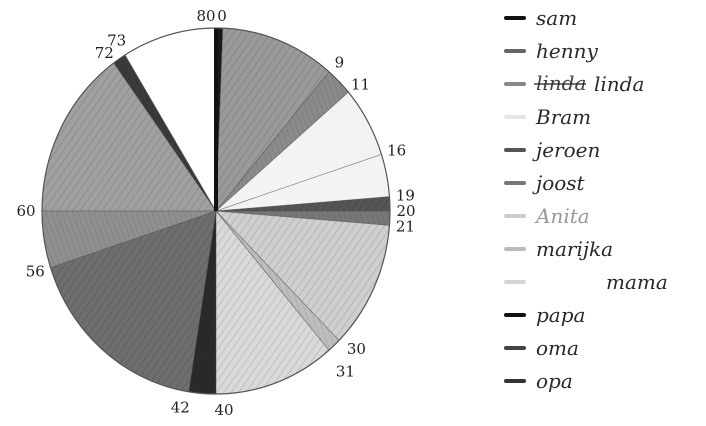 The width and height of the screenshot is (706, 426). Describe the element at coordinates (405, 196) in the screenshot. I see `scale-tick-label: 19` at that location.